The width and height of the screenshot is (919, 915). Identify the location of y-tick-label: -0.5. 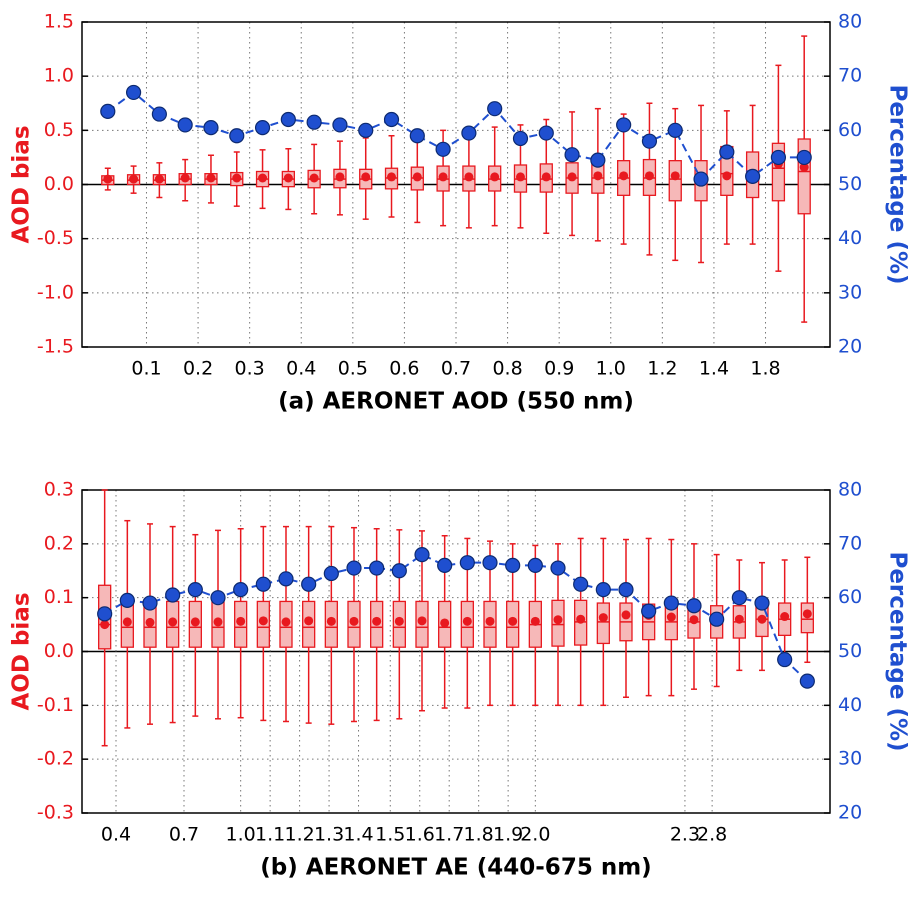
(55, 238).